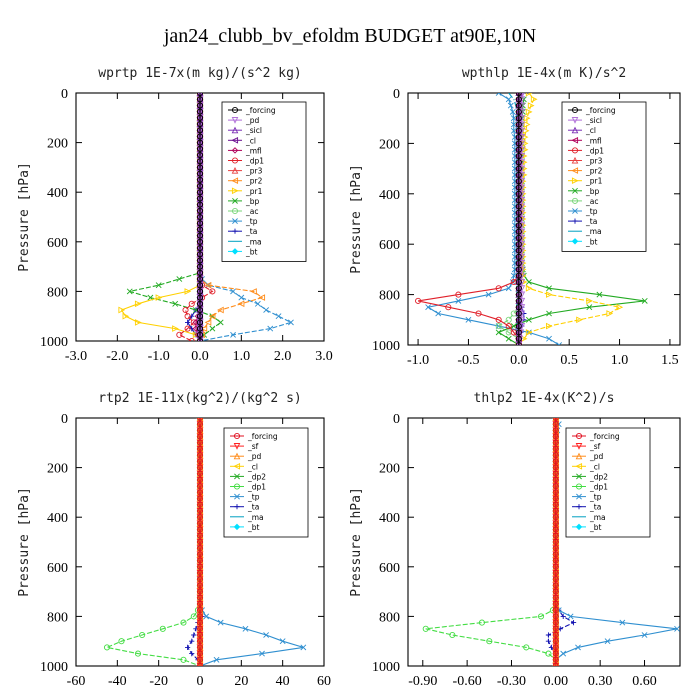 The image size is (700, 700). What do you see at coordinates (24, 542) in the screenshot?
I see `y-axis-label: Pressure [hPa]` at bounding box center [24, 542].